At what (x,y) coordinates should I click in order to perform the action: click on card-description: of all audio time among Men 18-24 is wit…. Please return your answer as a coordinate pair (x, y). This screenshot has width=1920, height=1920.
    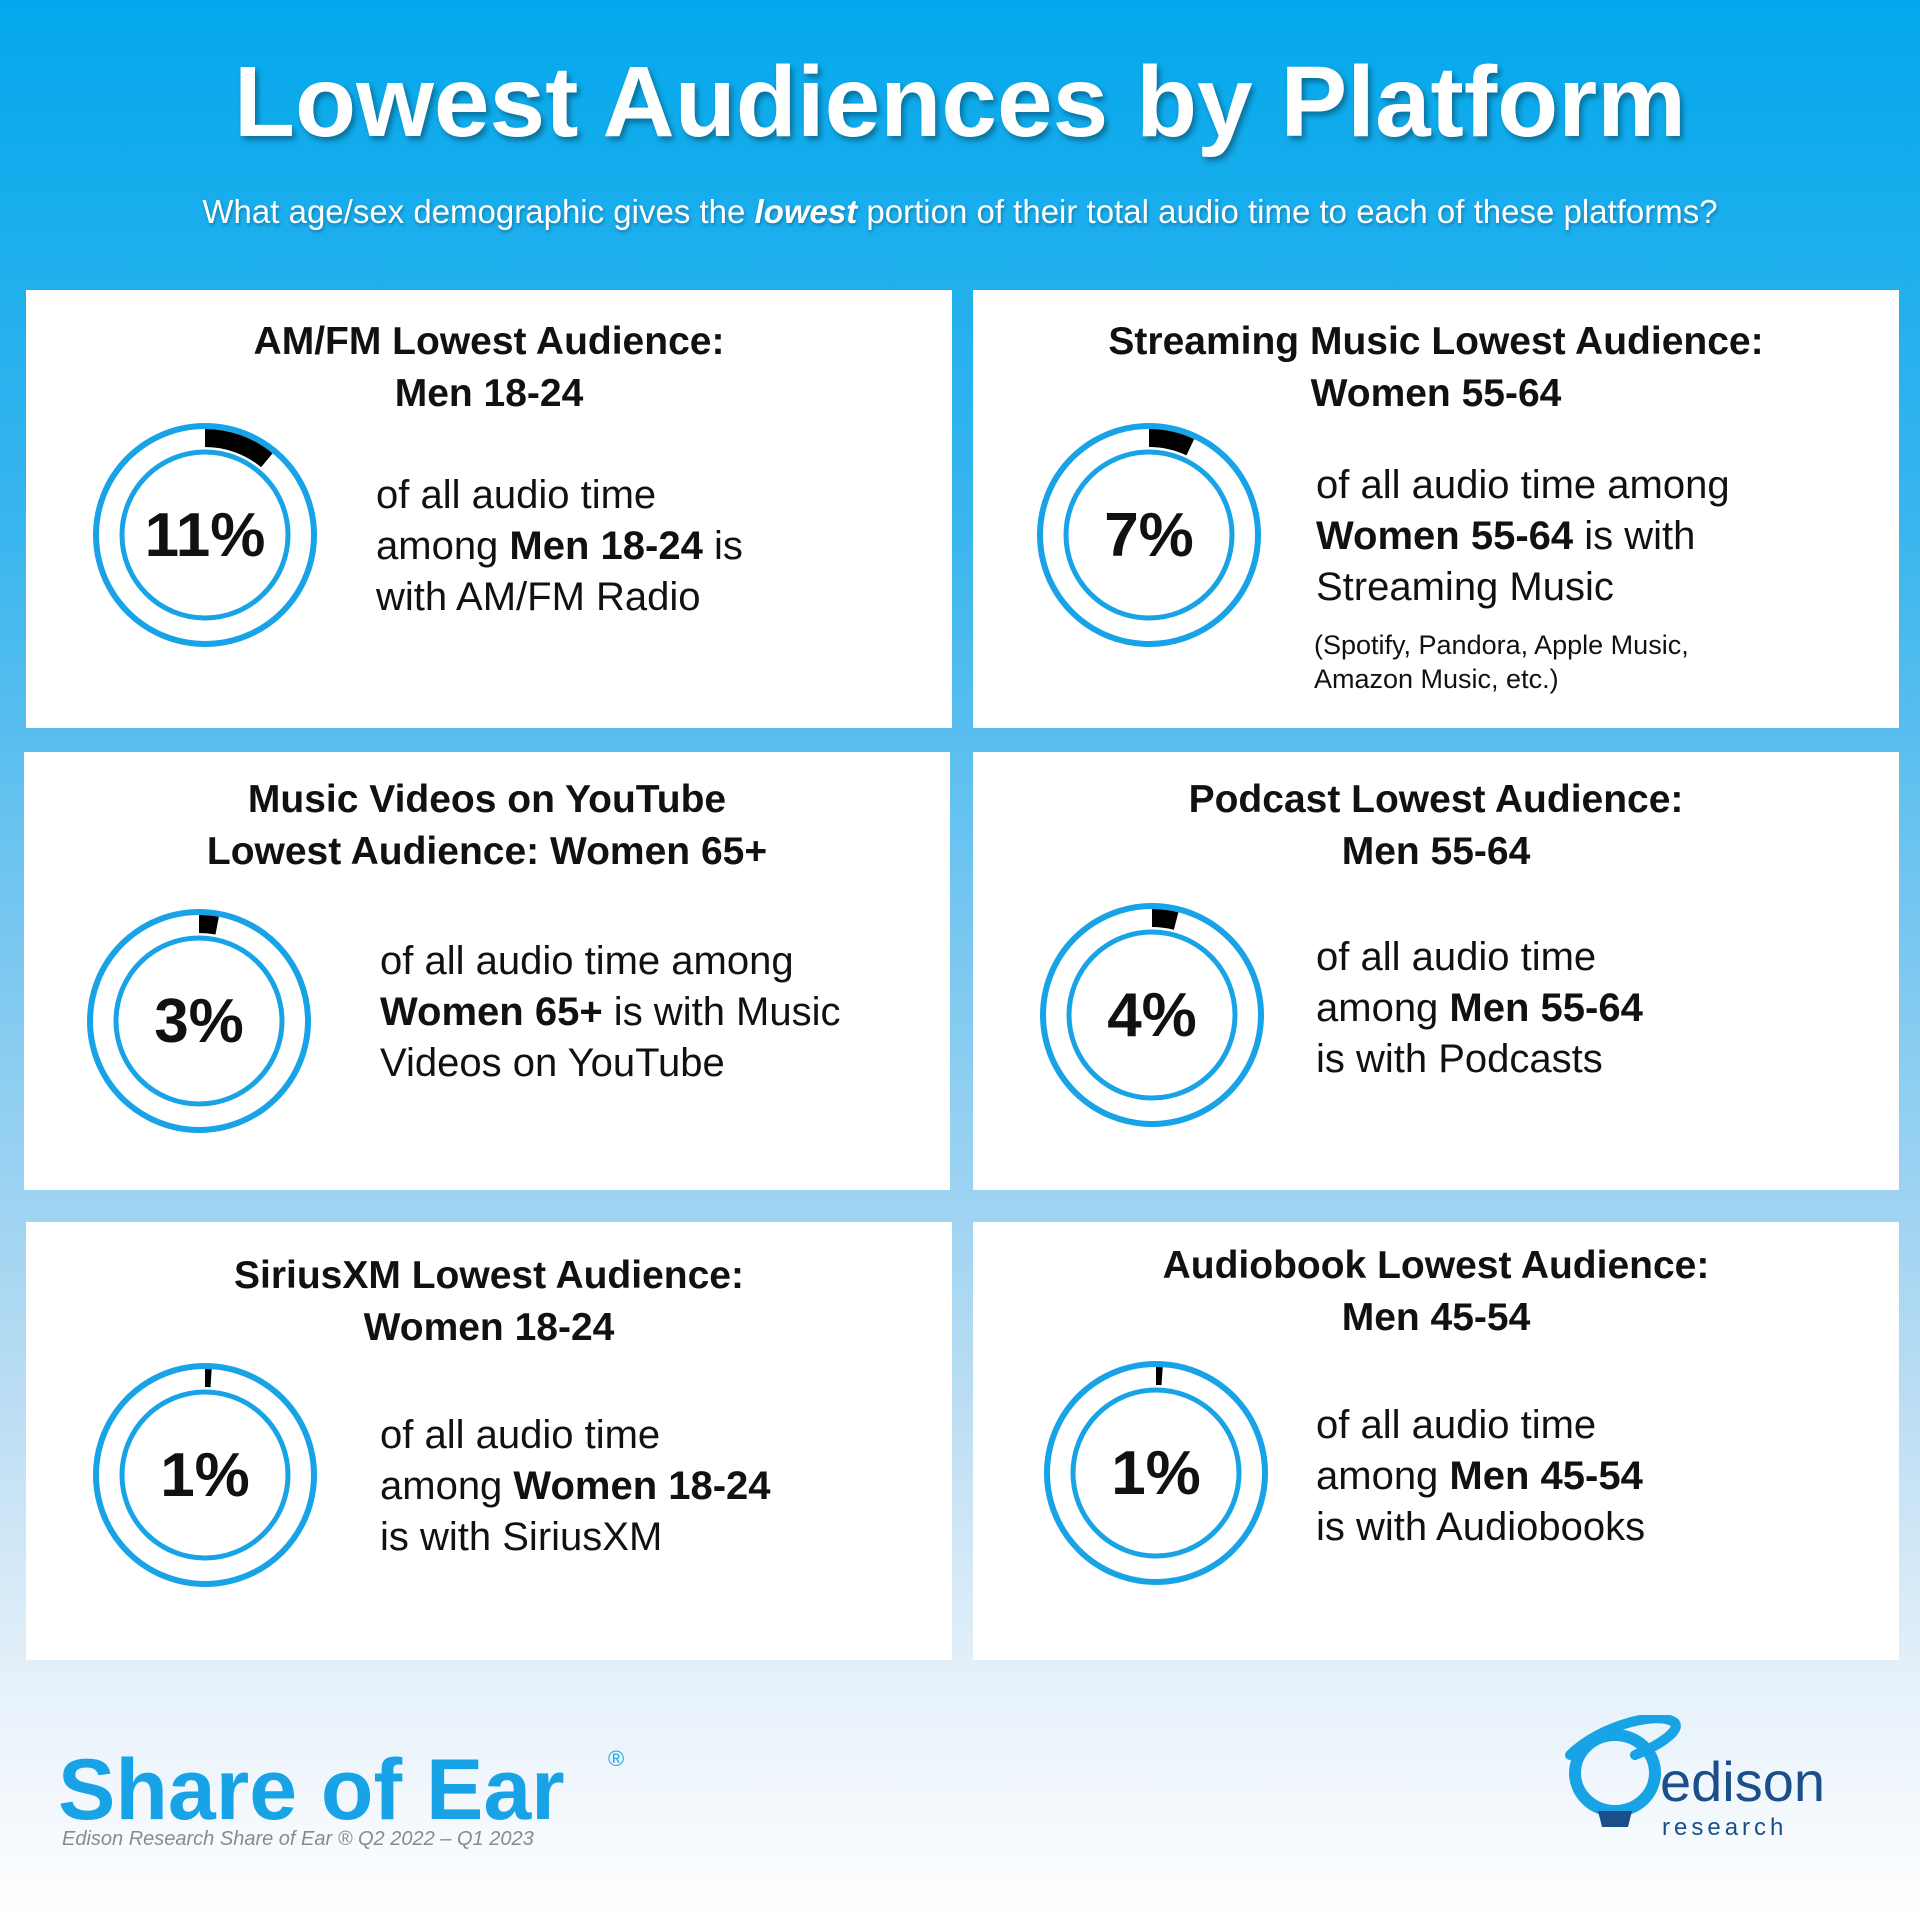
    Looking at the image, I should click on (559, 546).